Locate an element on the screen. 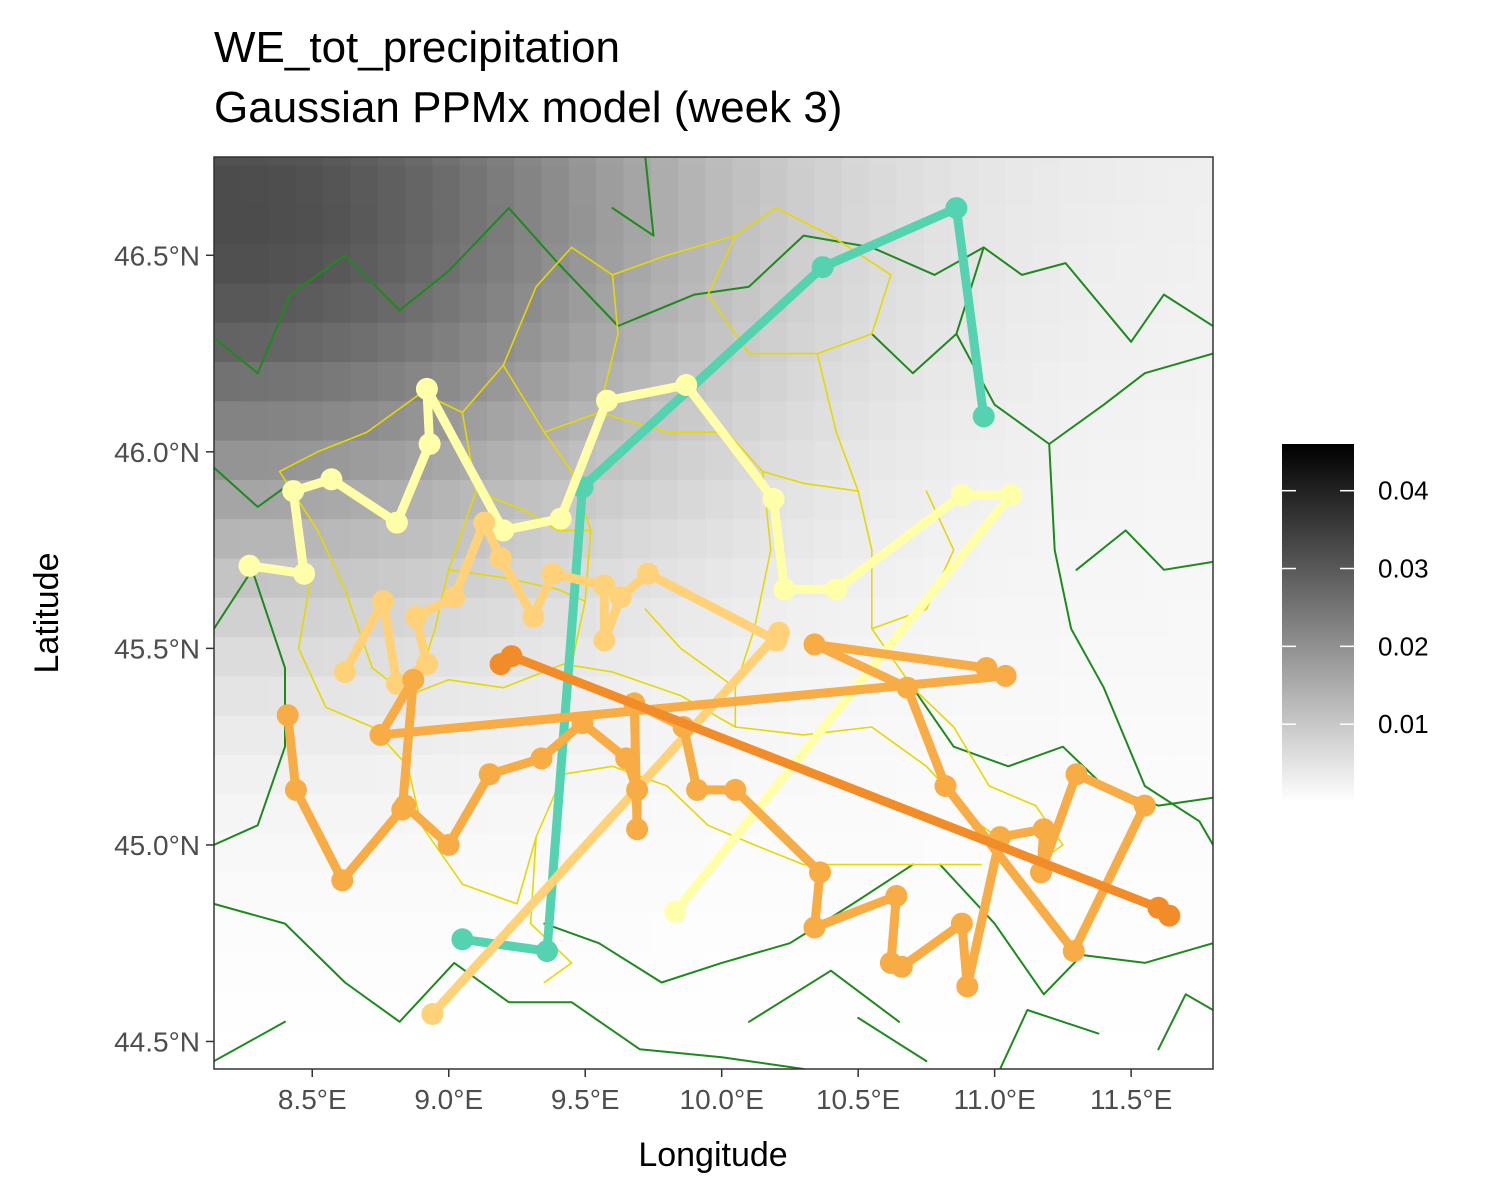 The image size is (1500, 1200). legend-colorbar is located at coordinates (1318, 623).